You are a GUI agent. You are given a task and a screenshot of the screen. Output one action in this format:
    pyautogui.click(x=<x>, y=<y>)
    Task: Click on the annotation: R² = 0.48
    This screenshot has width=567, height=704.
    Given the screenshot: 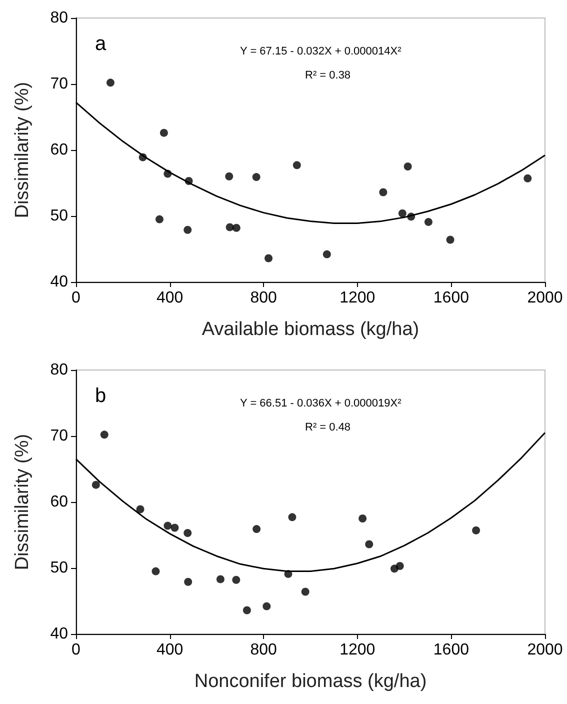 What is the action you would take?
    pyautogui.click(x=328, y=428)
    